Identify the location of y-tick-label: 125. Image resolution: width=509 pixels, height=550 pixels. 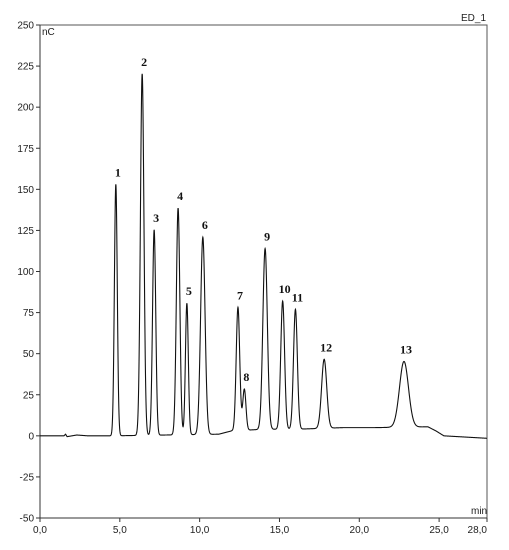
(25, 231).